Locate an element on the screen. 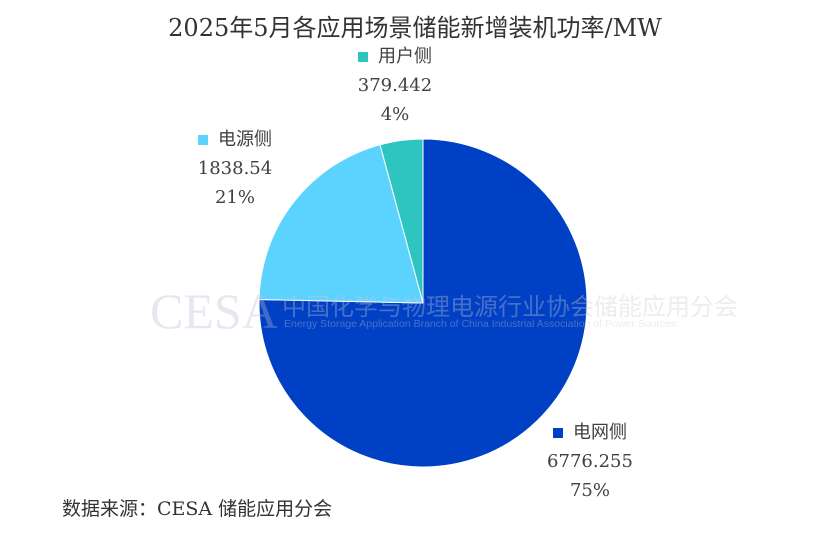 The width and height of the screenshot is (830, 541). watermark-logo: CESA is located at coordinates (214, 311).